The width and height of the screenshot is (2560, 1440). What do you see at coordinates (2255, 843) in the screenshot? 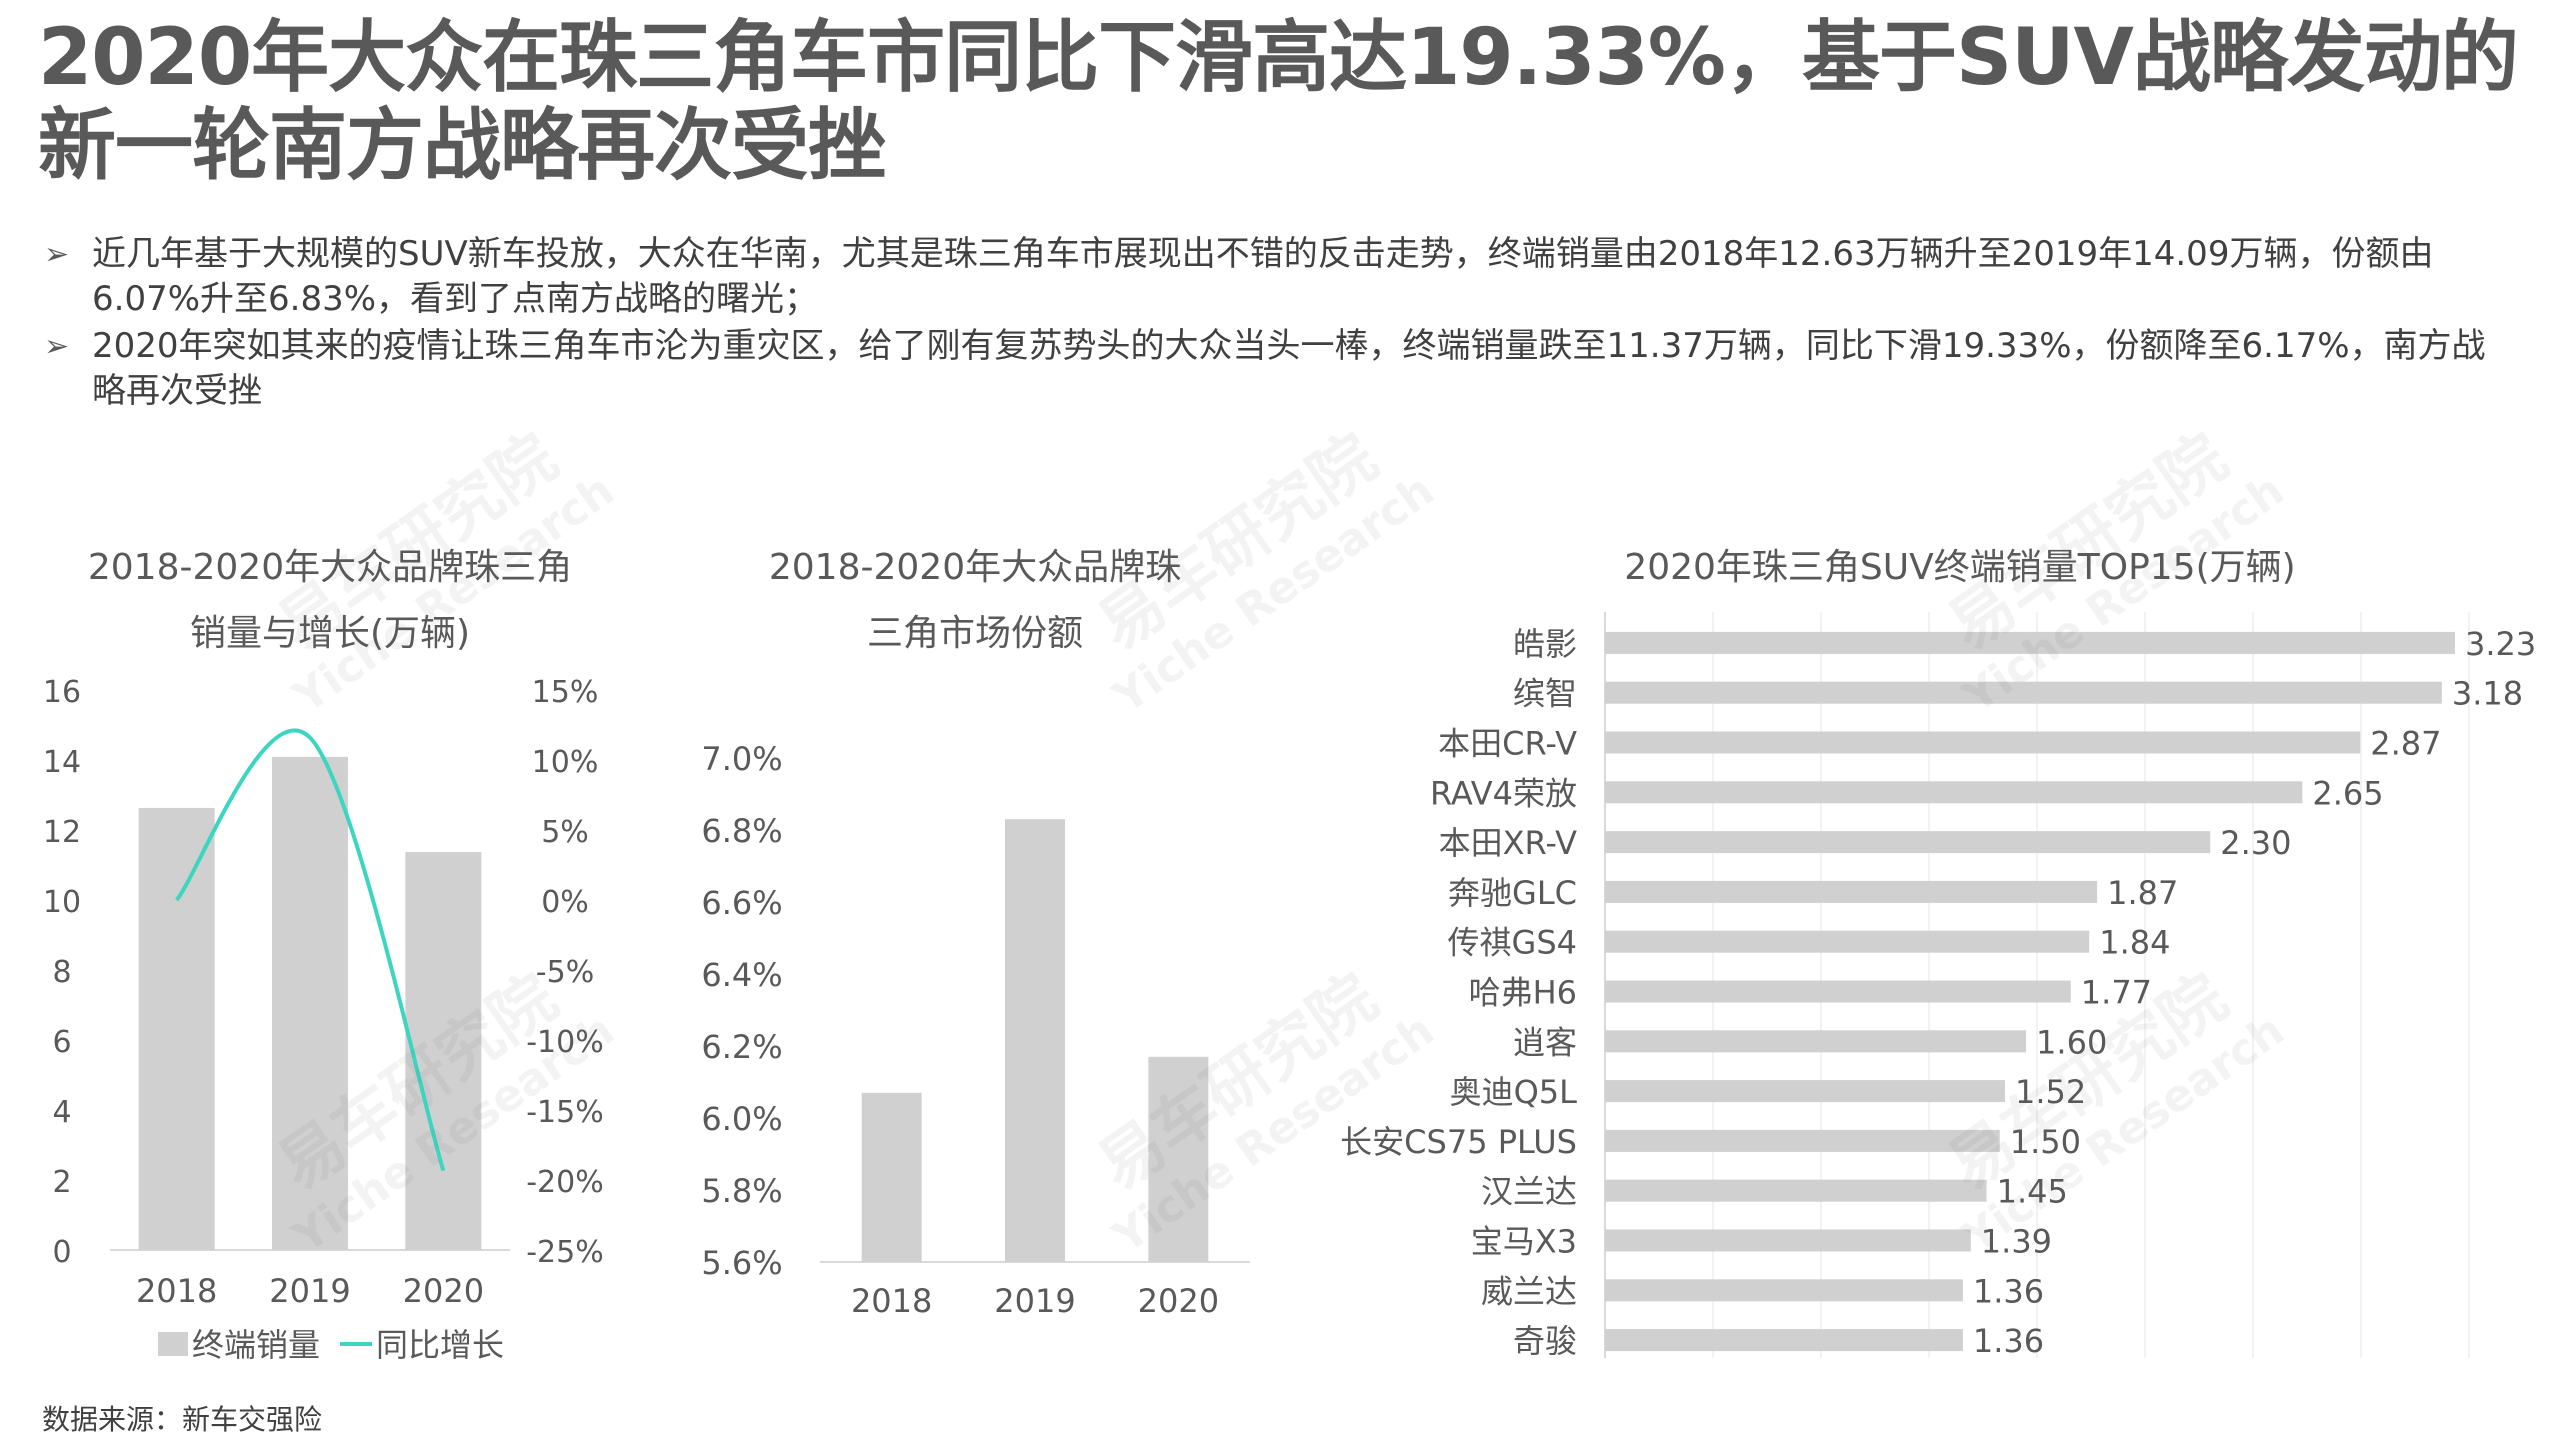
I see `data-label: 2.30` at bounding box center [2255, 843].